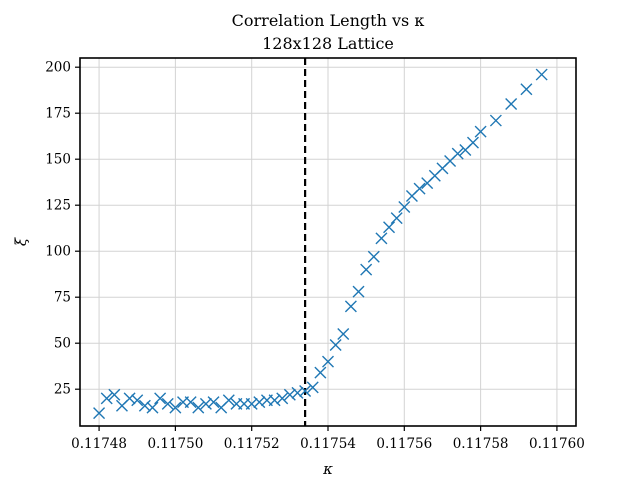 The width and height of the screenshot is (640, 480). Describe the element at coordinates (58, 68) in the screenshot. I see `y-tick-label: 200` at that location.